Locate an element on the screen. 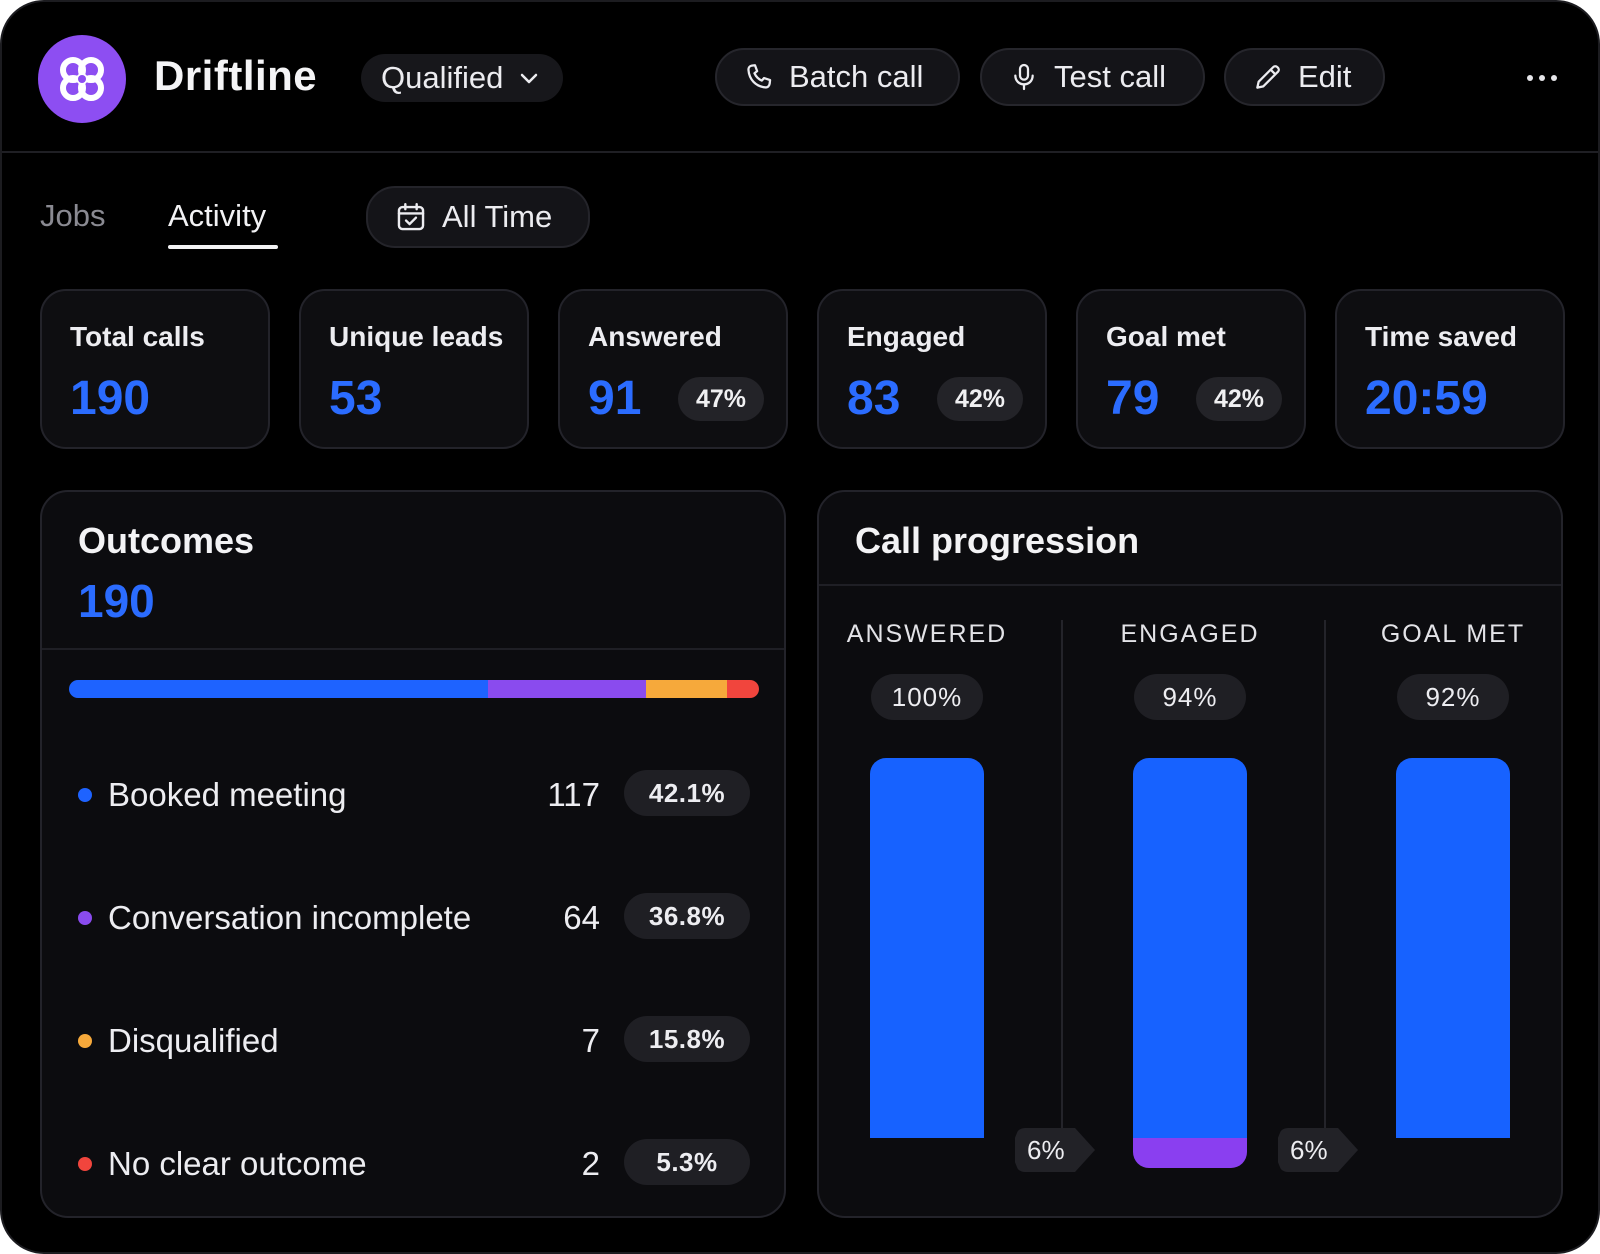  column-label-answered: ANSWERED is located at coordinates (927, 634).